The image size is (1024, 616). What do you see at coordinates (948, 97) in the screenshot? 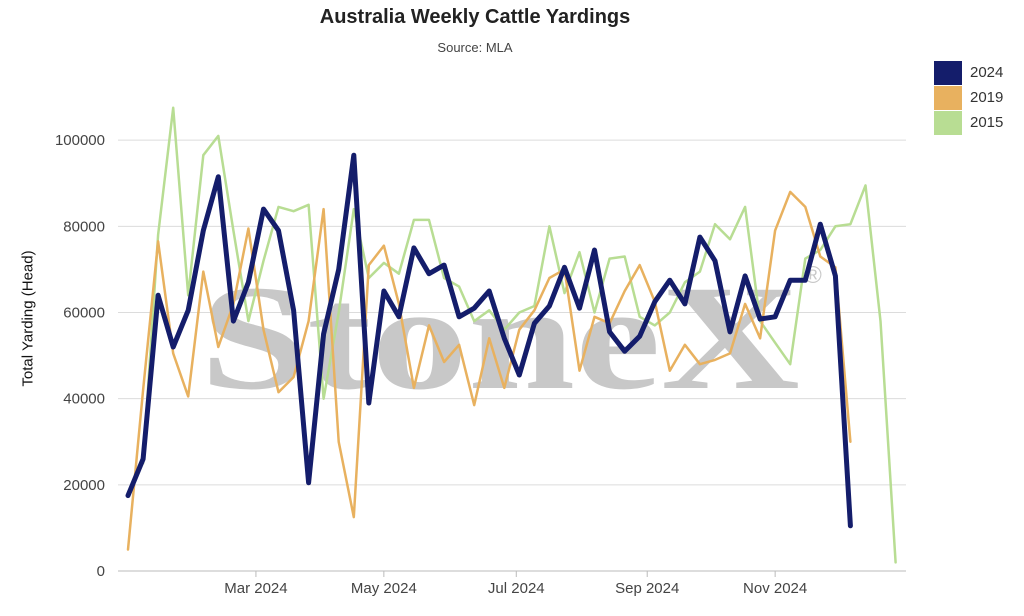
I see `legend-swatch-2019` at bounding box center [948, 97].